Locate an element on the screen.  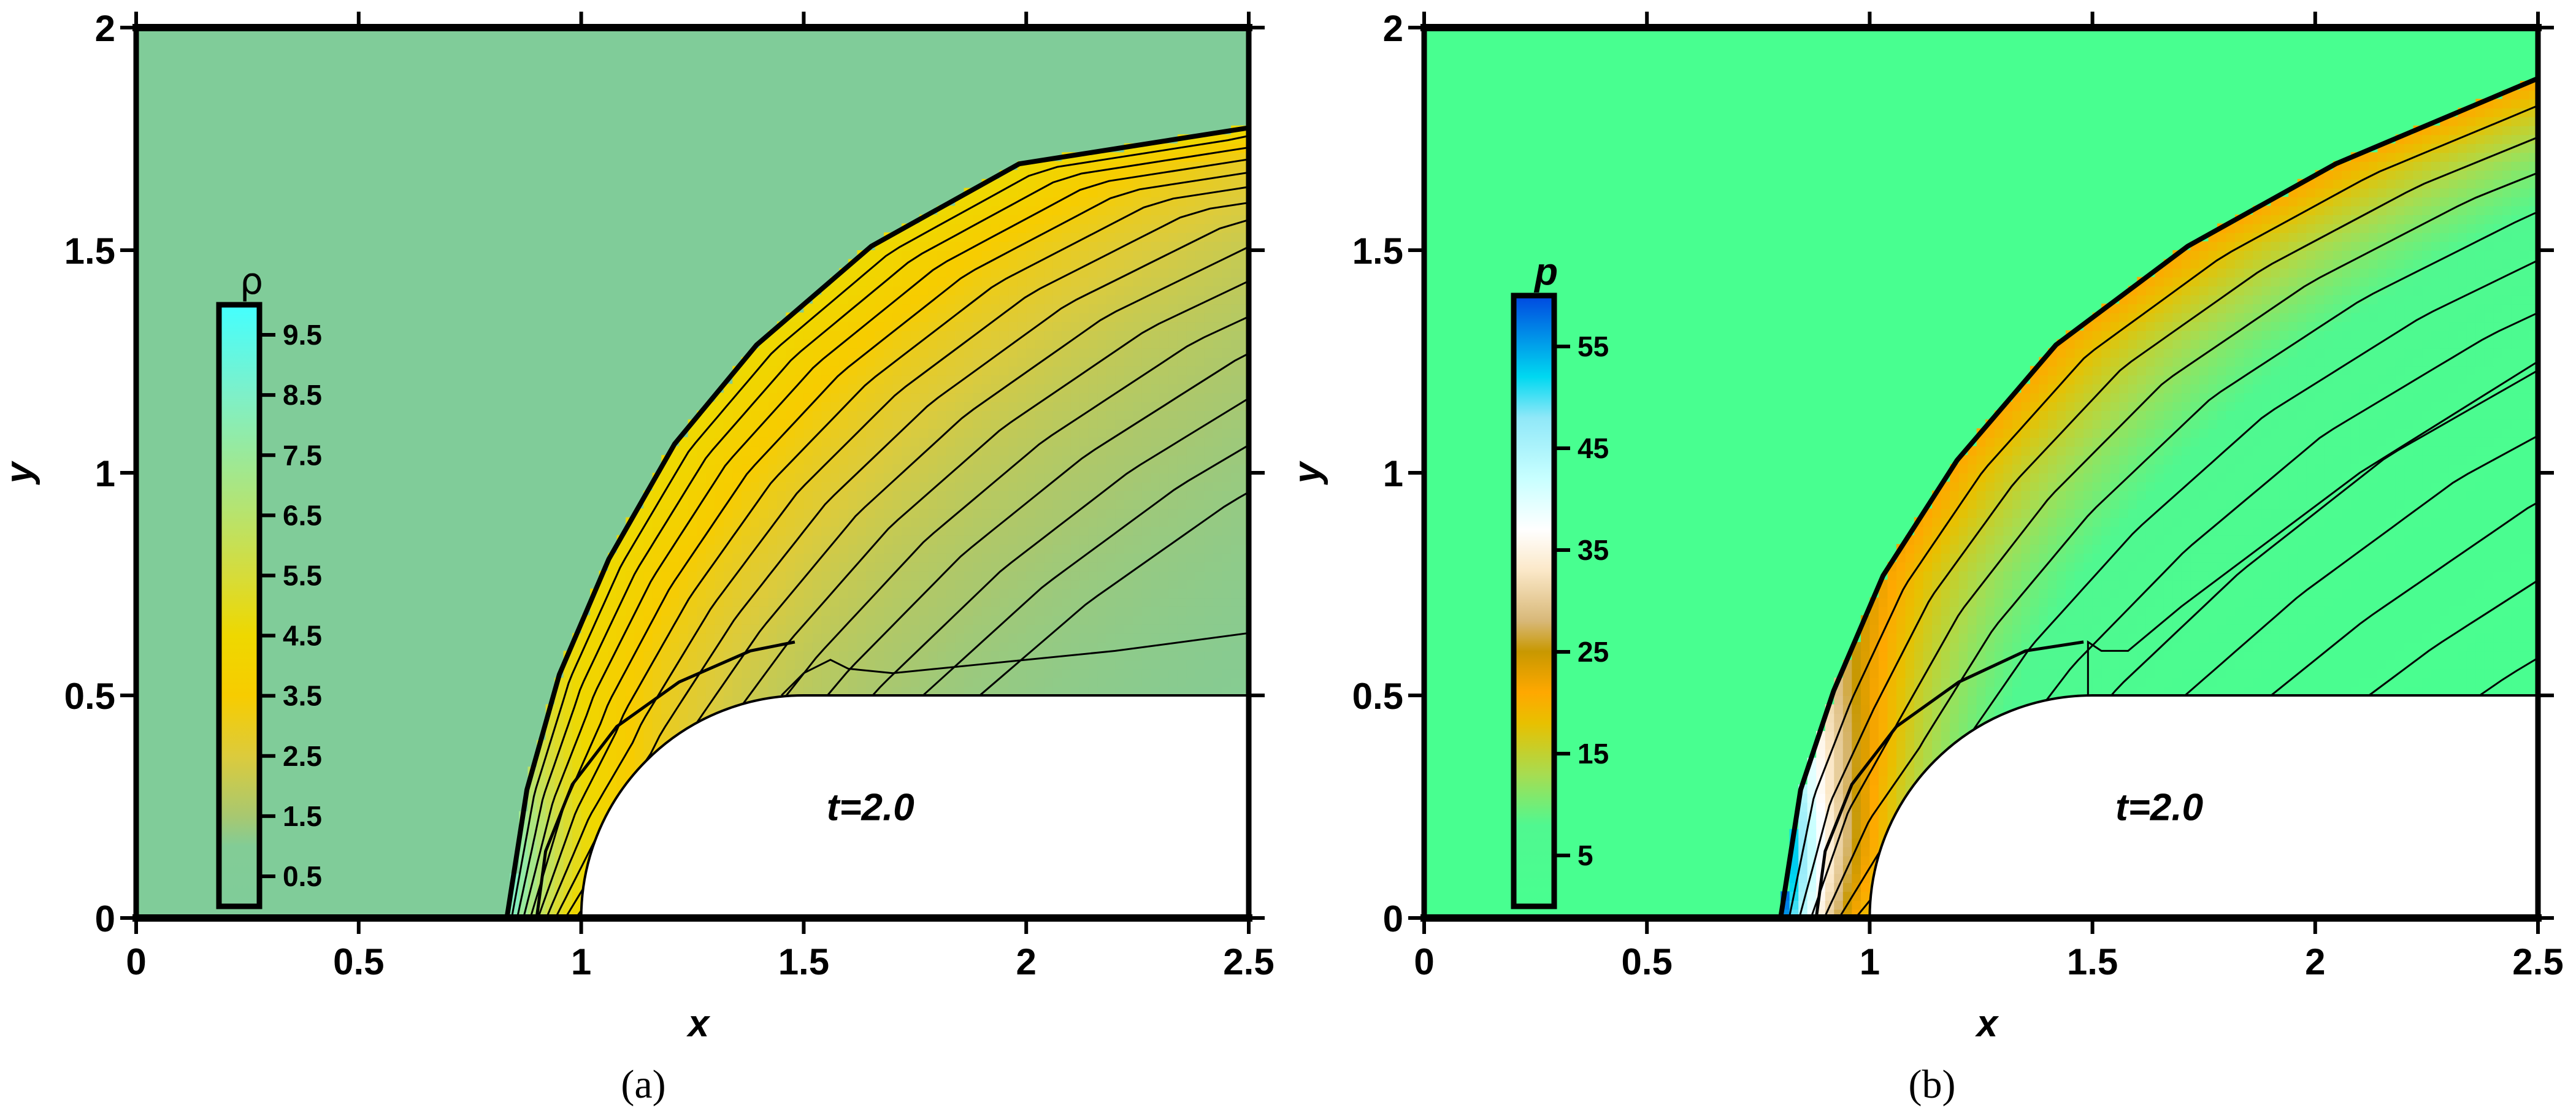
colorbar-tick-label: 2.5 is located at coordinates (302, 756).